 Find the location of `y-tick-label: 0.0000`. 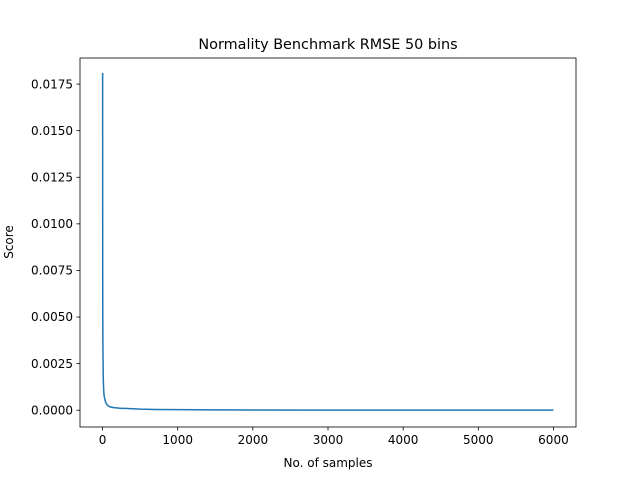

y-tick-label: 0.0000 is located at coordinates (52, 410).